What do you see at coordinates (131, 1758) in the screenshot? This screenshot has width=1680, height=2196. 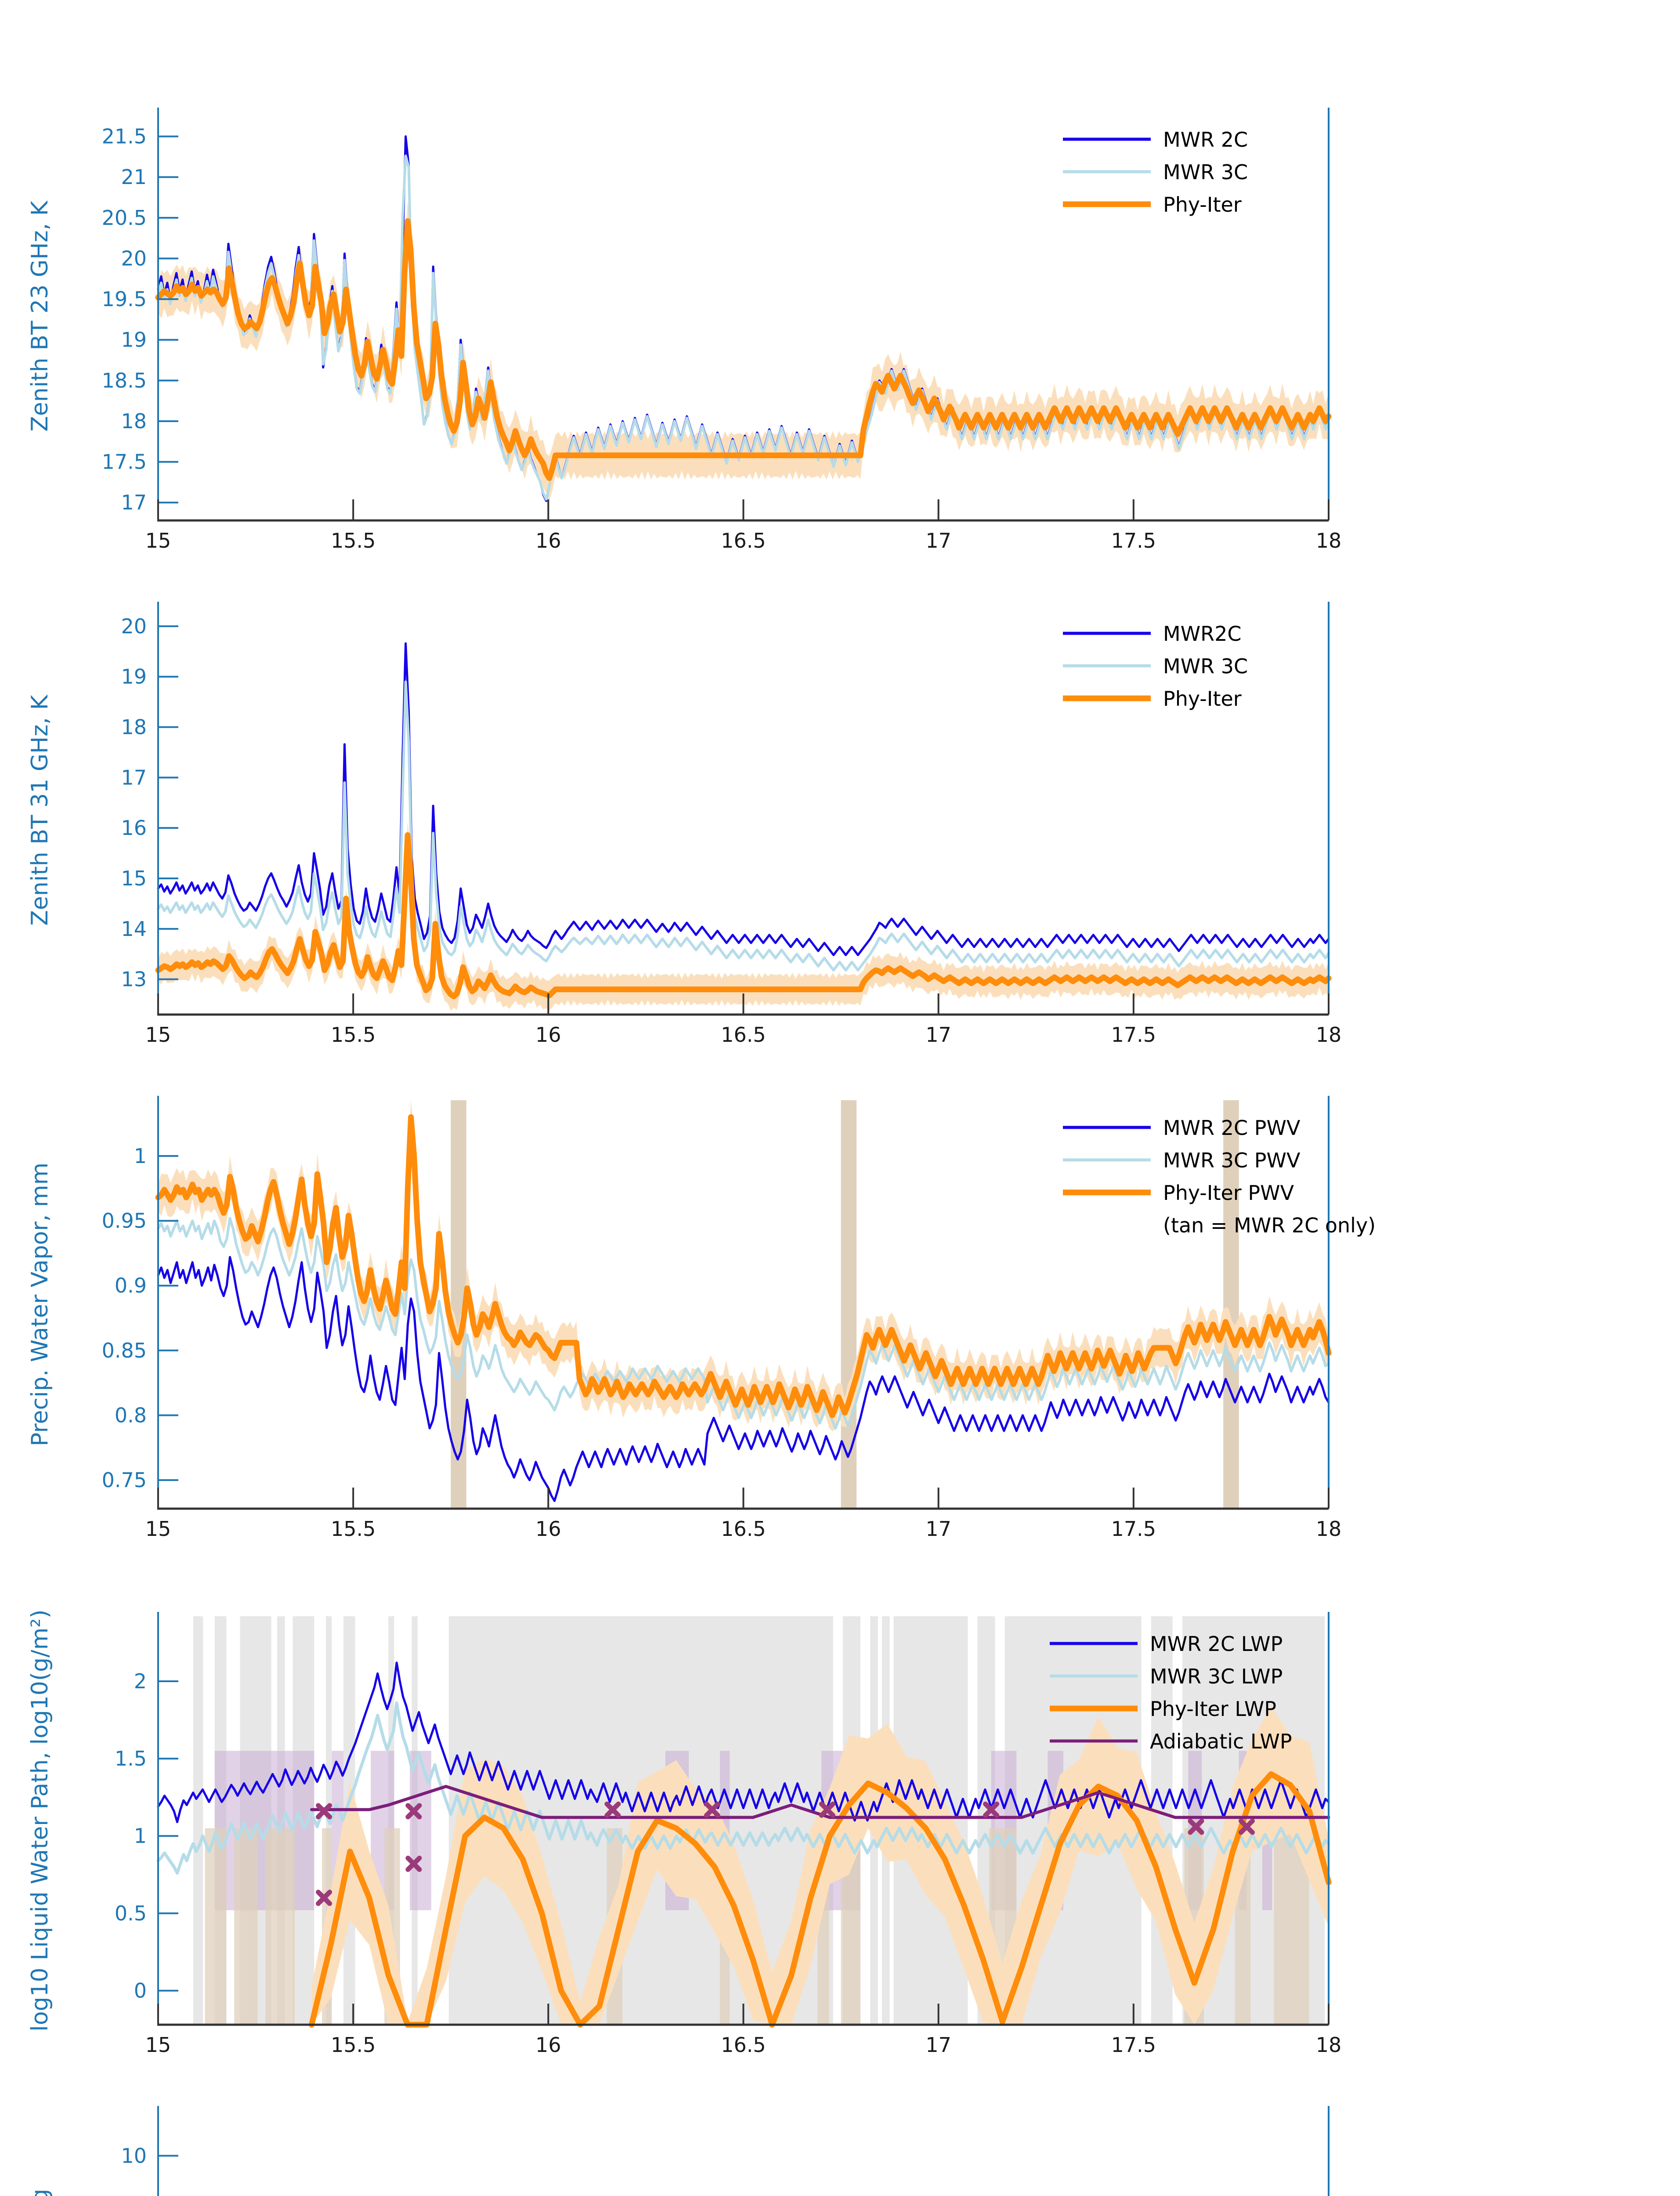 I see `y-tick-label: 1.5` at bounding box center [131, 1758].